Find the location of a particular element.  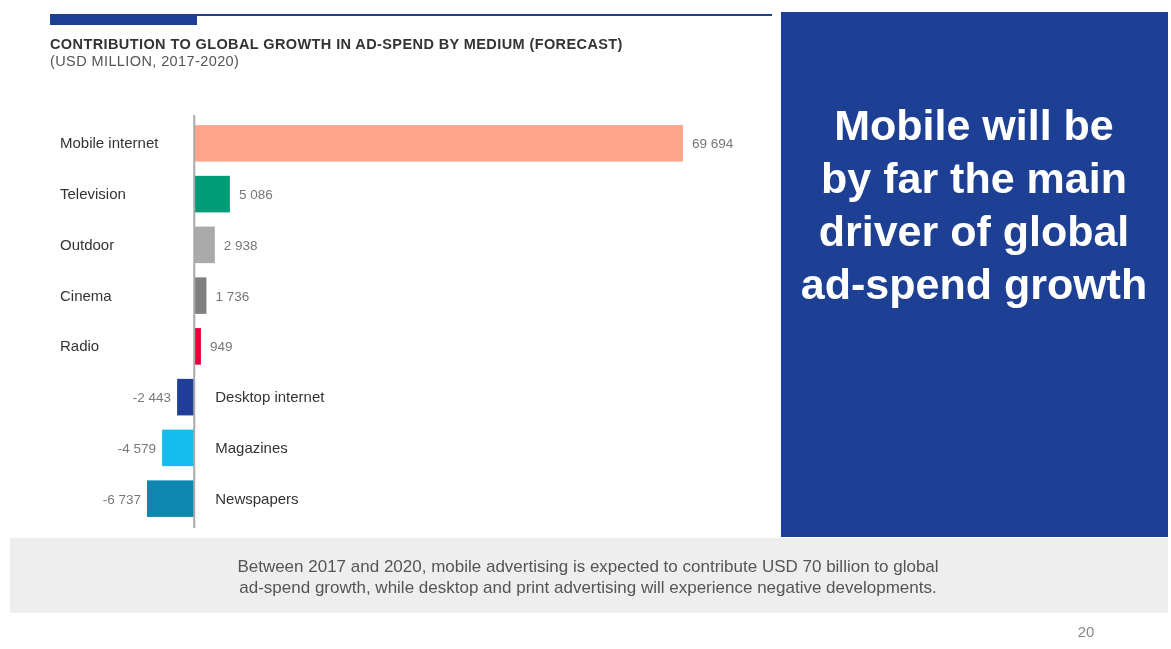

y-tick-label: Radio is located at coordinates (80, 346).